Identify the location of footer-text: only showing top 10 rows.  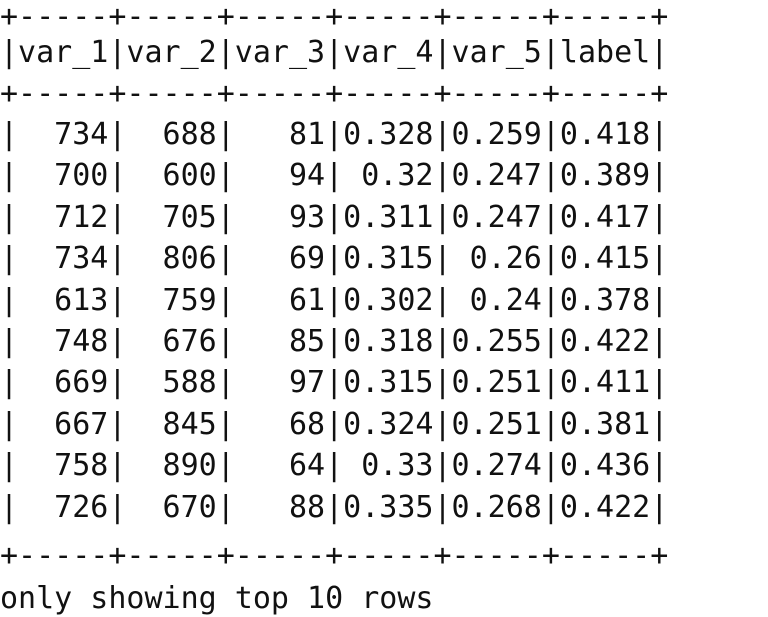
(217, 598).